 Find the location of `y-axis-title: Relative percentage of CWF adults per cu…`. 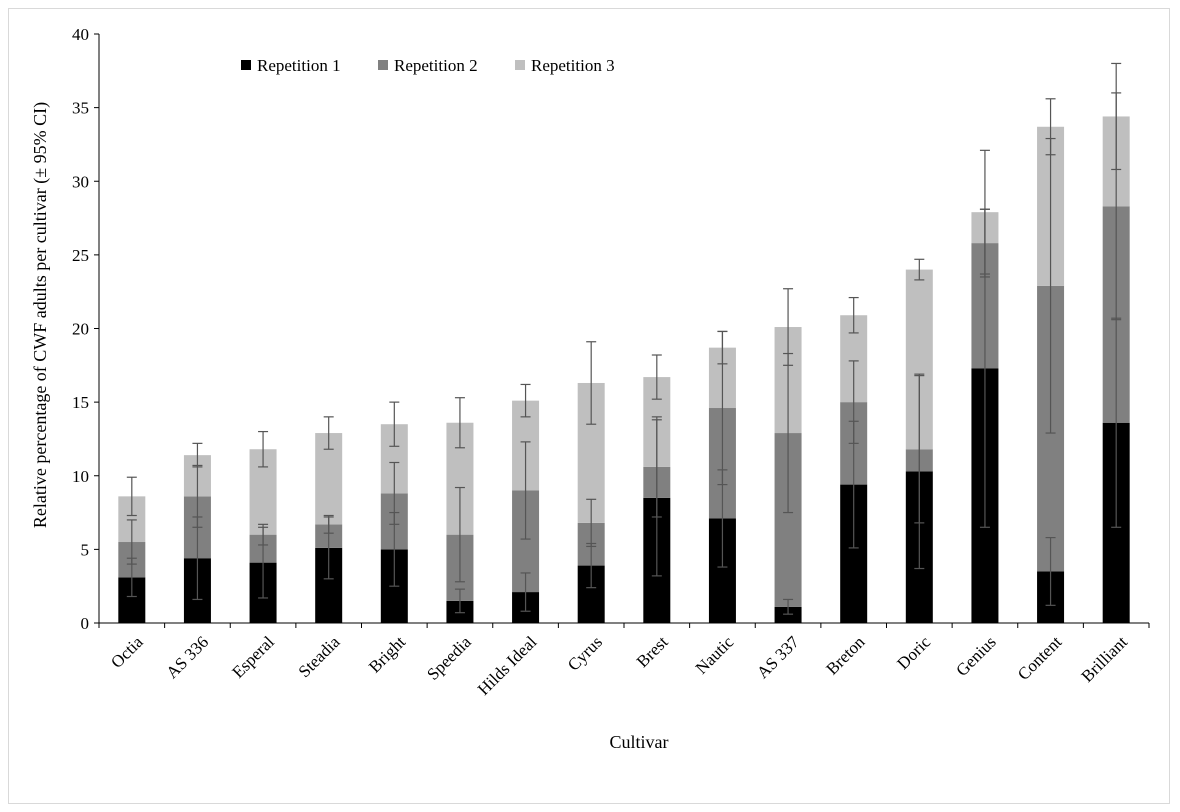

y-axis-title: Relative percentage of CWF adults per cu… is located at coordinates (40, 315).